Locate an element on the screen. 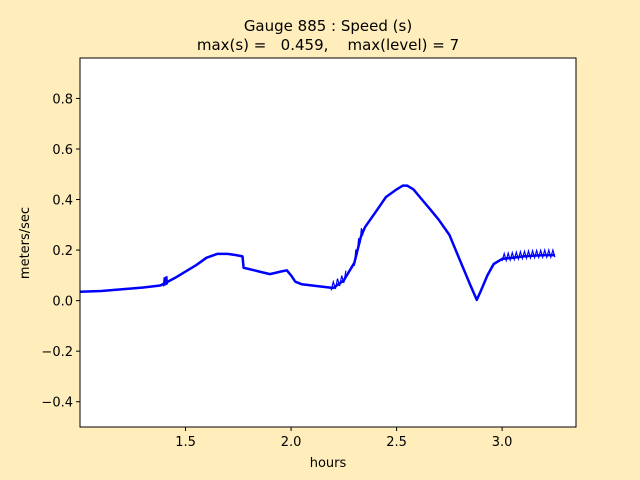 This screenshot has width=640, height=480. y-axis: −0.4 −0.2 0.0 0.2 0.4 0.6 0.8 is located at coordinates (60, 251).